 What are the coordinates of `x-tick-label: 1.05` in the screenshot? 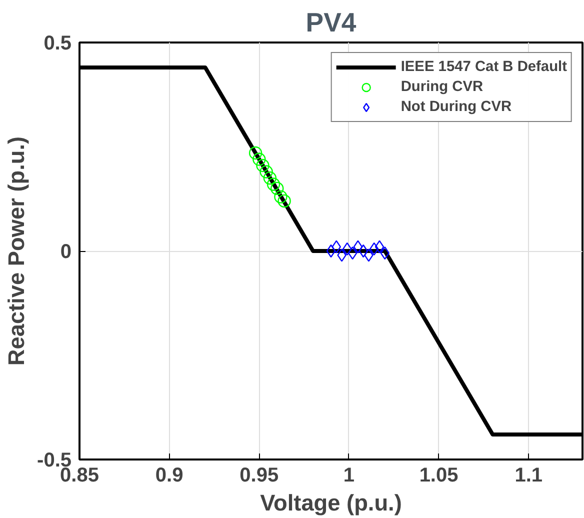 It's located at (438, 475).